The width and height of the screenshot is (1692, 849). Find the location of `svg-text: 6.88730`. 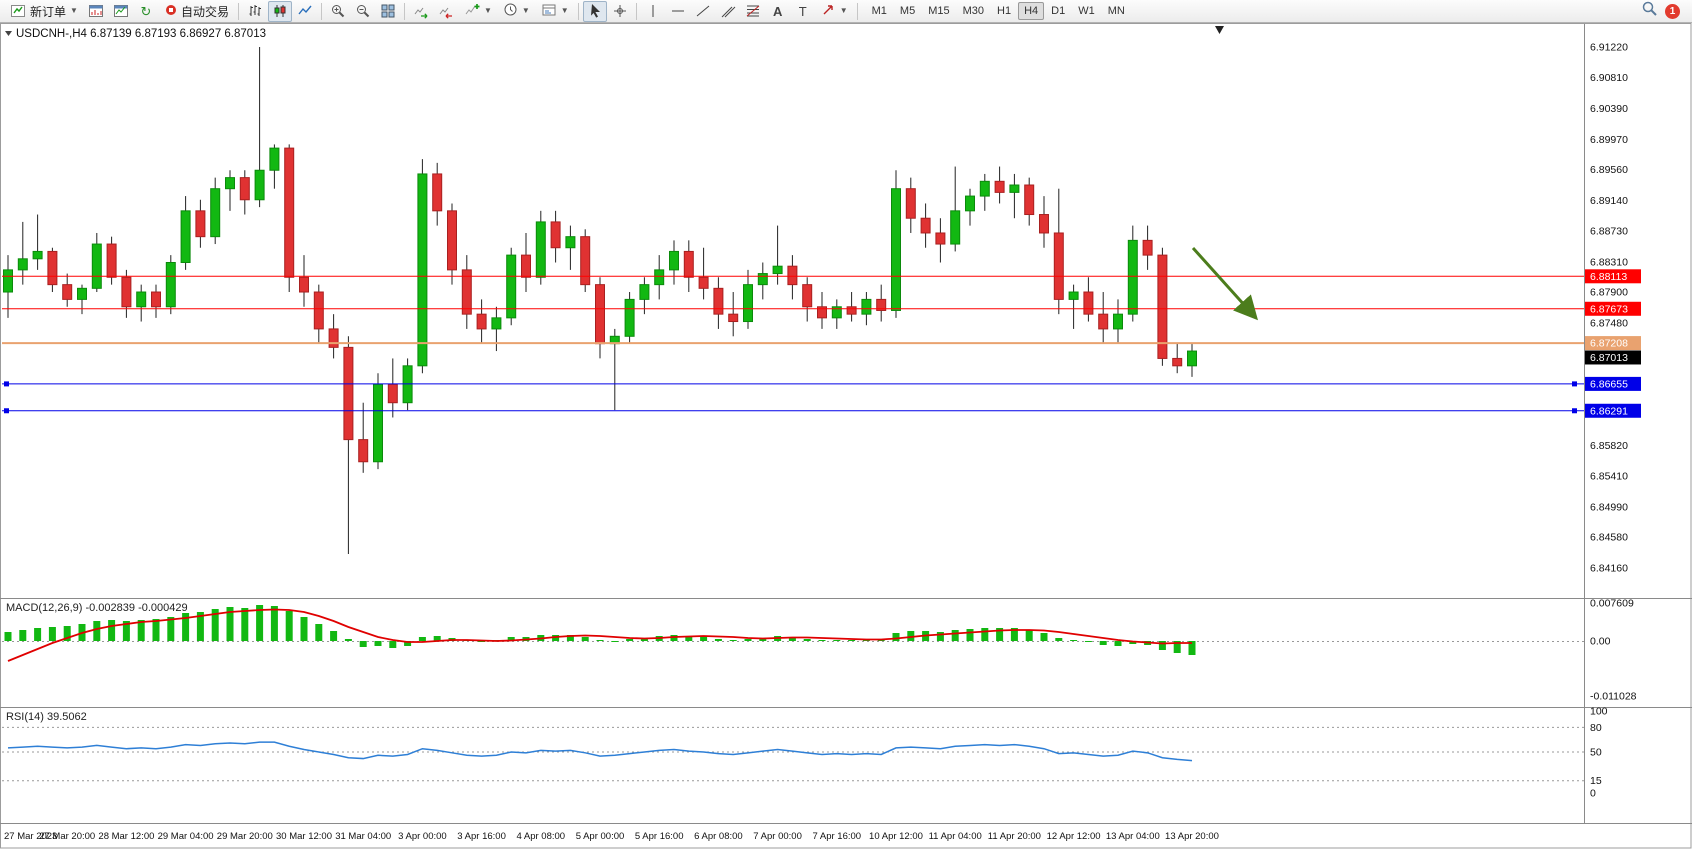

svg-text: 6.88730 is located at coordinates (1609, 231).